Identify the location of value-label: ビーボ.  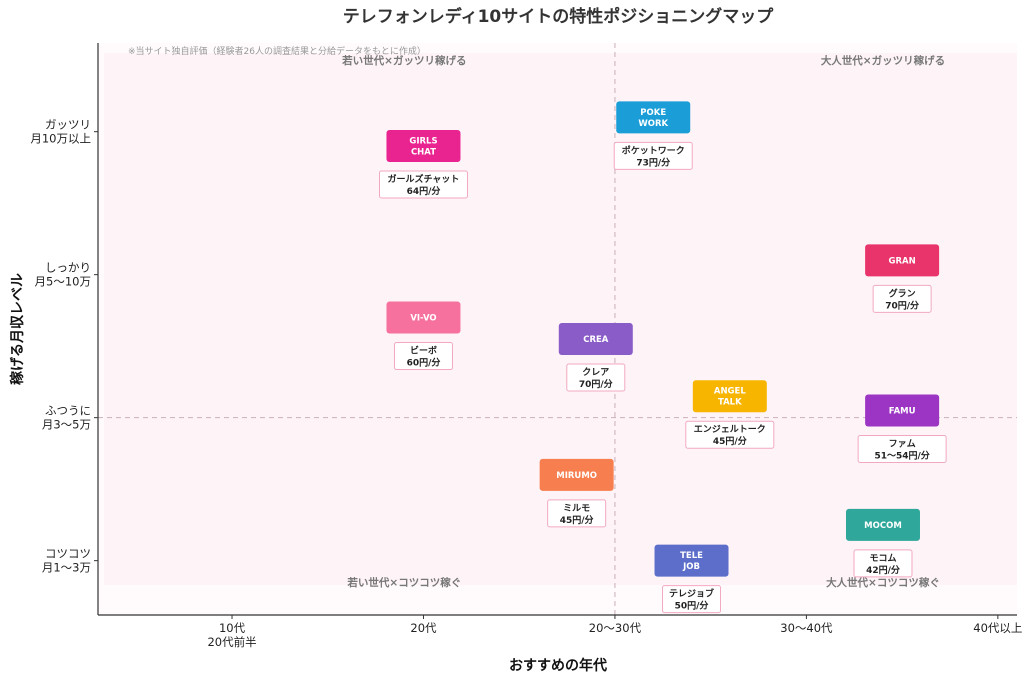
(423, 351).